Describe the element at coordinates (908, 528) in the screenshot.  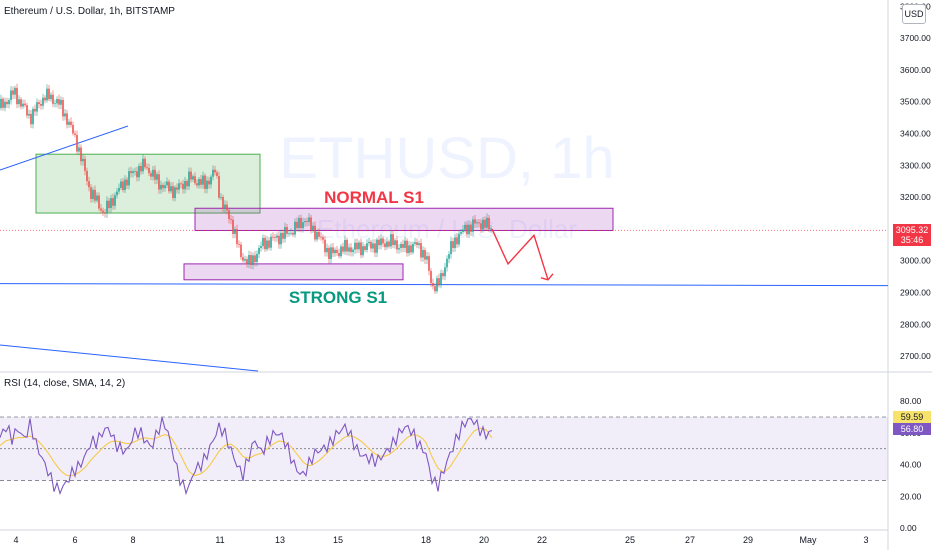
I see `rsi-tick-label: 0.00` at that location.